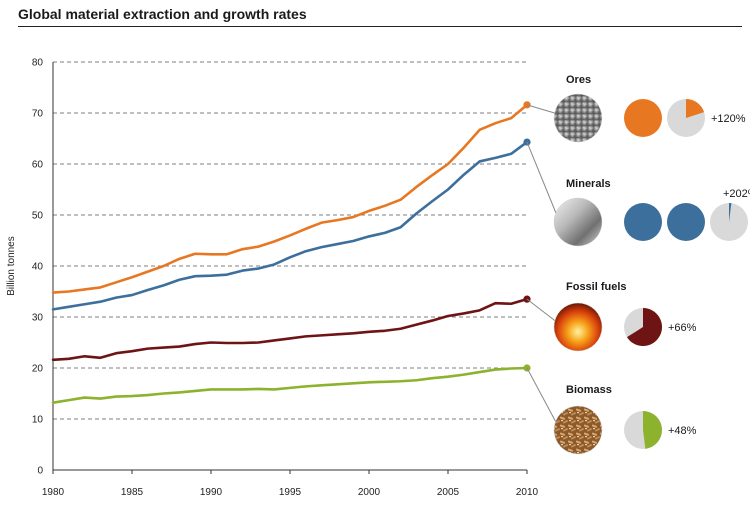 This screenshot has height=530, width=750. I want to click on y-tick-label: 30, so click(38, 318).